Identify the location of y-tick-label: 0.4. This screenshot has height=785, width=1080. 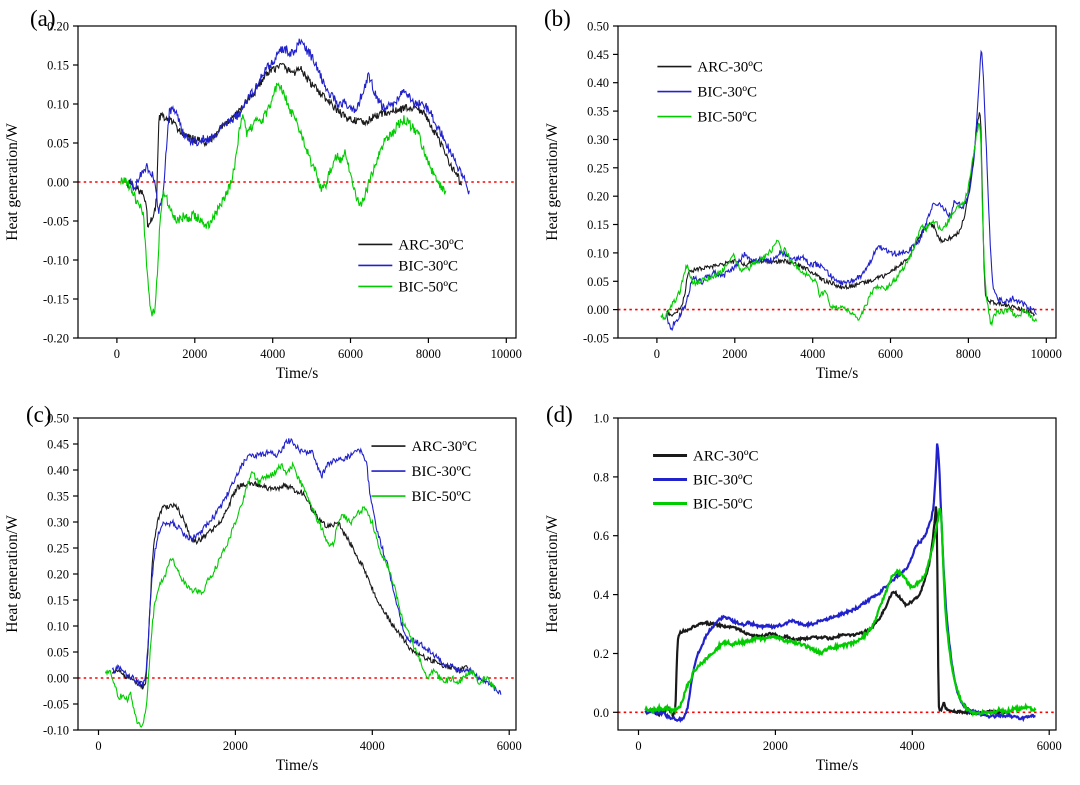
(601, 595).